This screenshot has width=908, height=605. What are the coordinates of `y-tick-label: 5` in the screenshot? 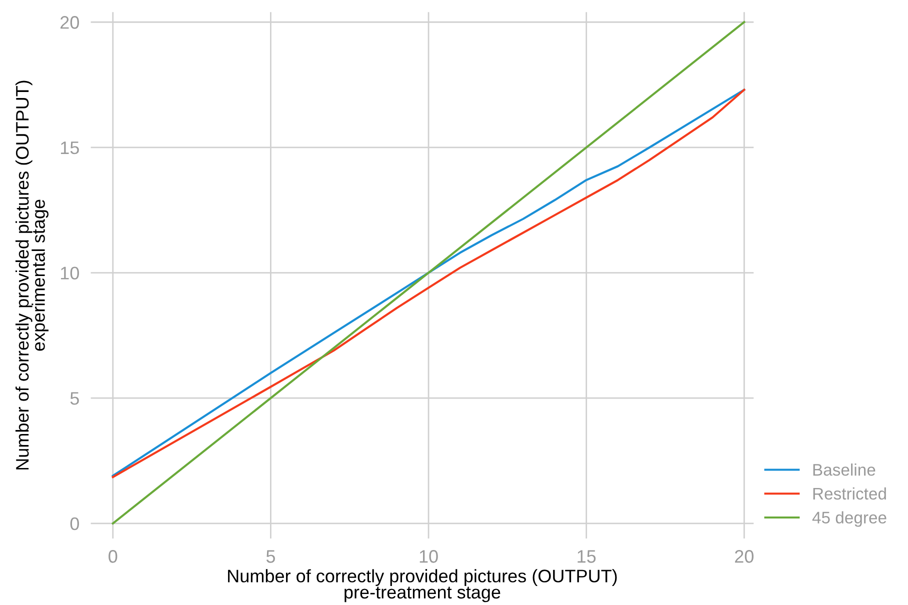 It's located at (74, 398).